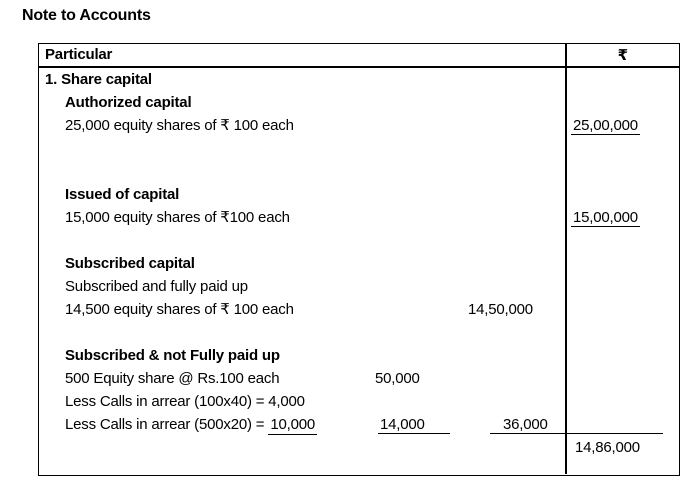 The height and width of the screenshot is (495, 699). Describe the element at coordinates (179, 125) in the screenshot. I see `line-text: 25,000 equity shares of ₹ 100 each` at that location.